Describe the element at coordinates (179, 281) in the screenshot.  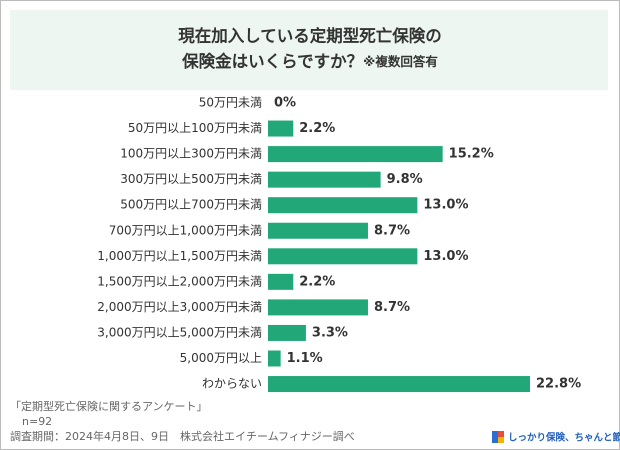
I see `category-label: 1,500万円以上2,000万円未満` at that location.